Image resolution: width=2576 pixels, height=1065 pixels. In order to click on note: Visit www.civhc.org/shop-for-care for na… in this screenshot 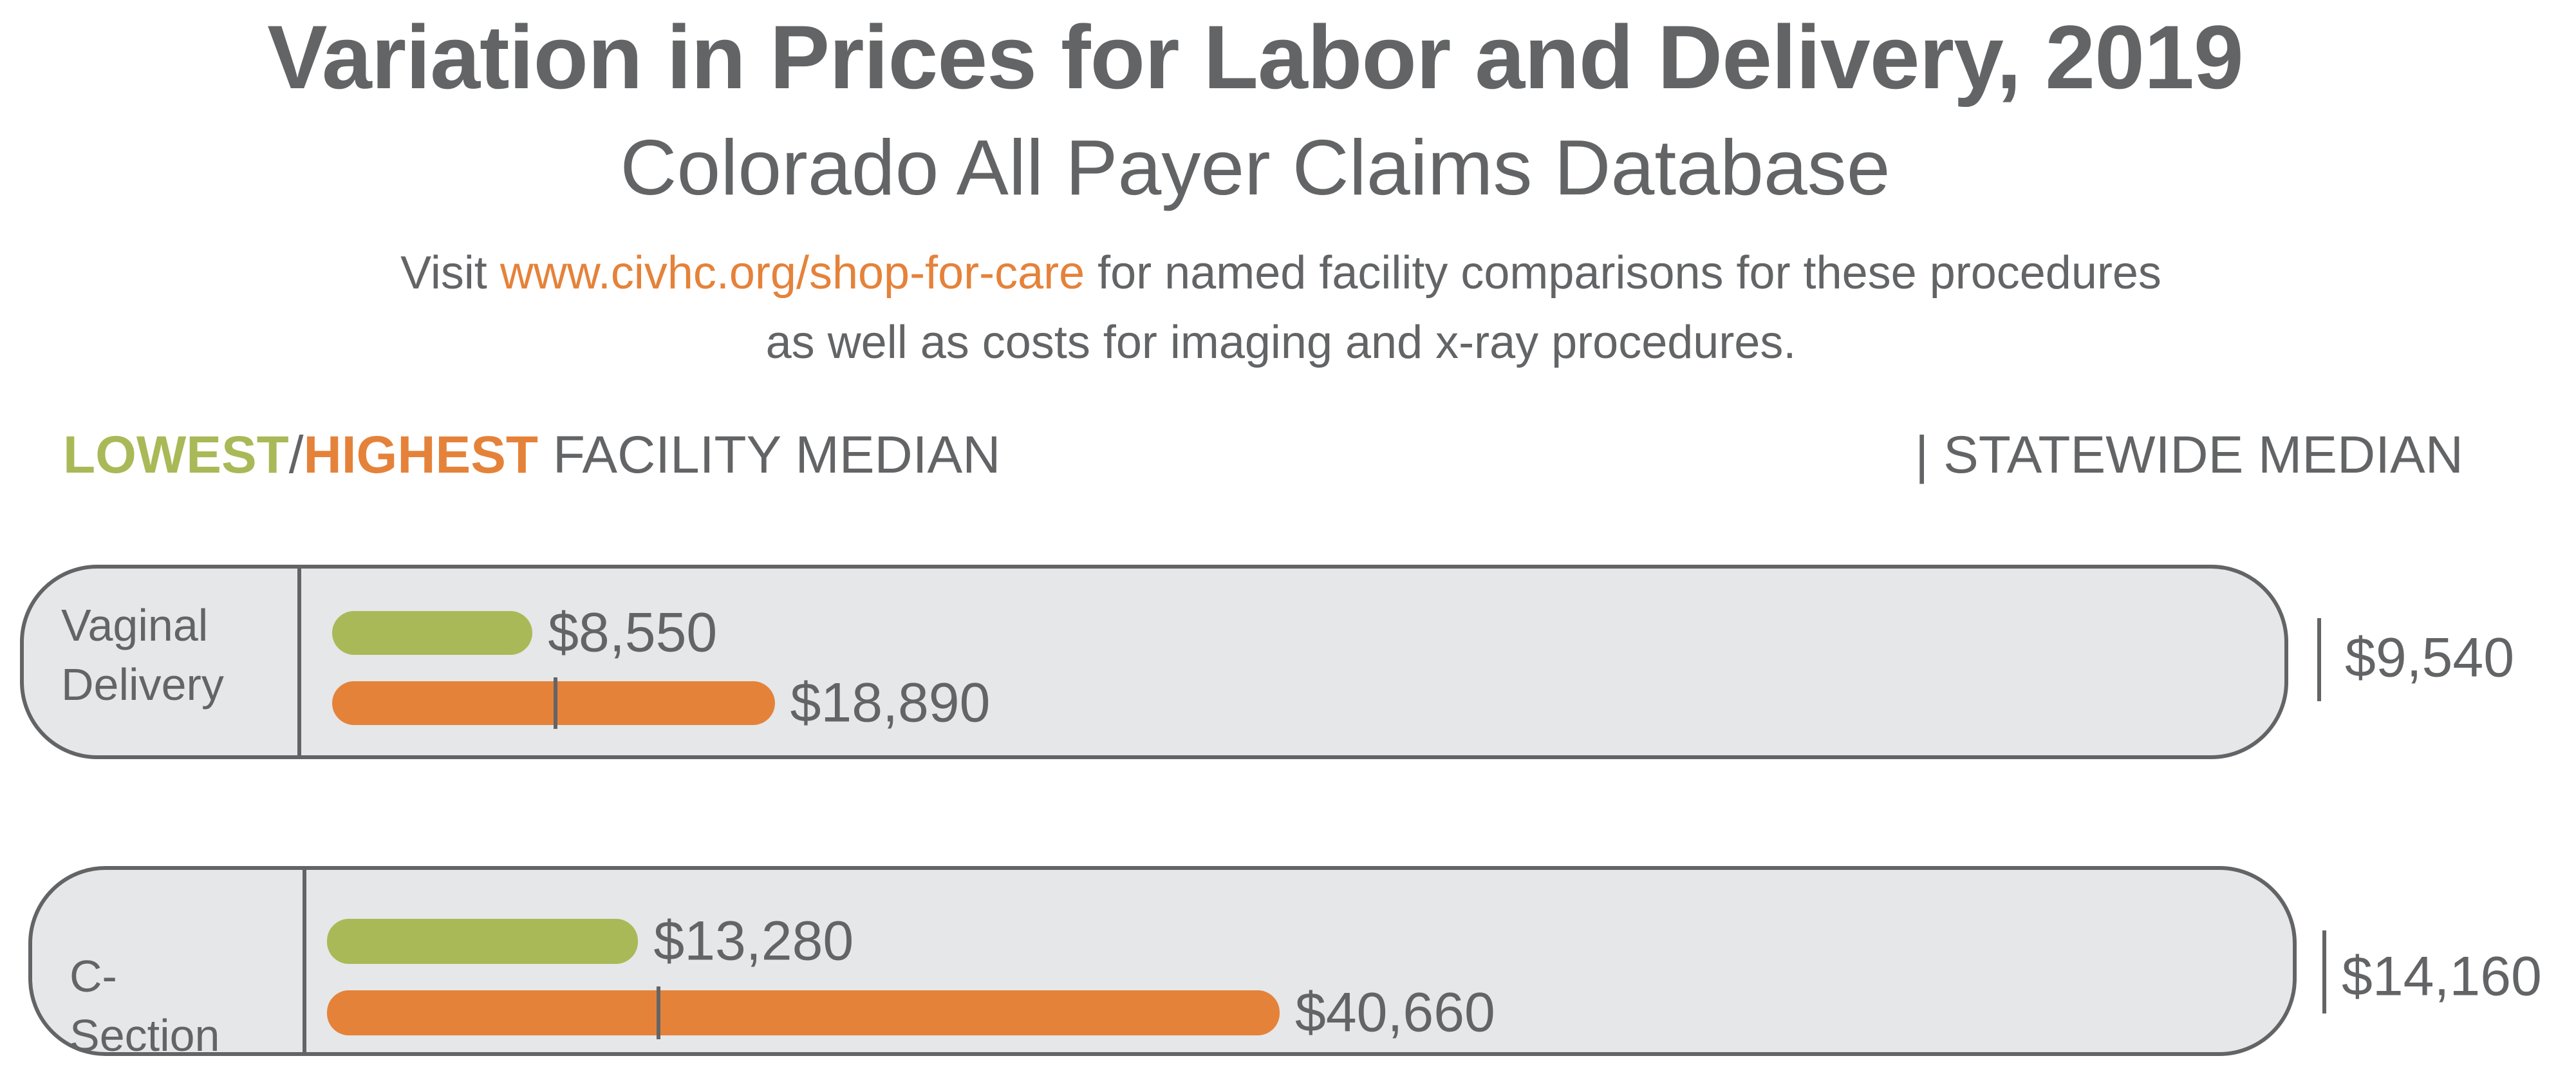, I will do `click(1281, 308)`.